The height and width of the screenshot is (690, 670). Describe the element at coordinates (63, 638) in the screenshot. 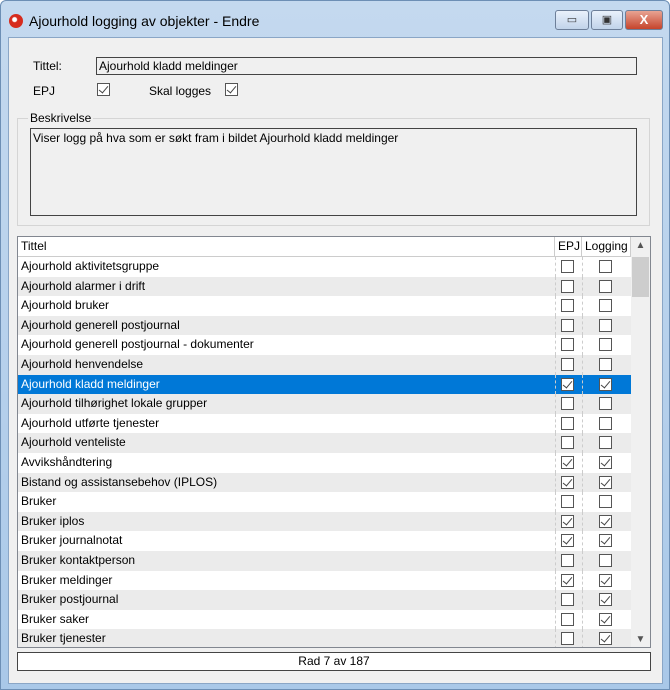

I see `row-title: Bruker tjenester` at that location.